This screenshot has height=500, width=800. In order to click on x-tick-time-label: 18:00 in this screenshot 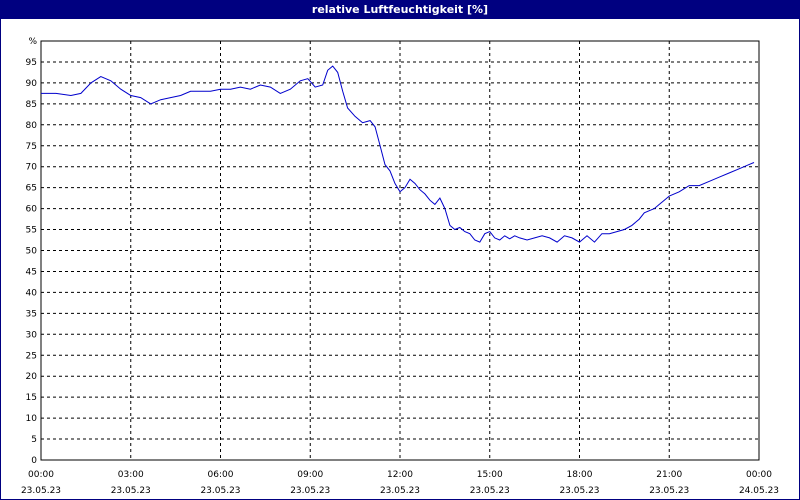, I will do `click(580, 475)`.